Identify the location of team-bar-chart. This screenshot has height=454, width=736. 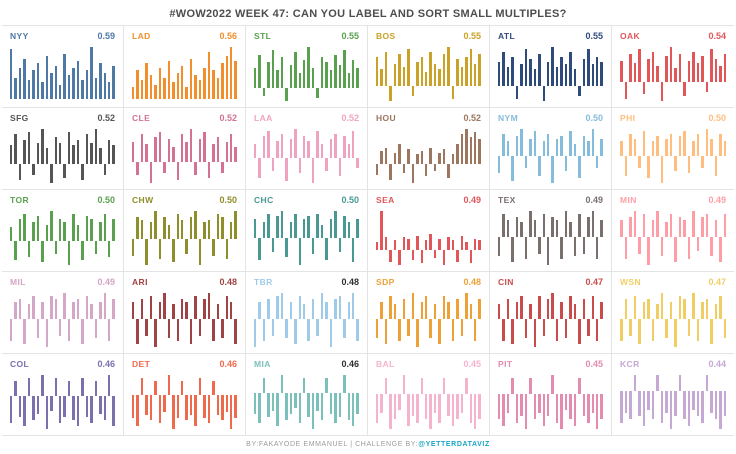
(62, 74).